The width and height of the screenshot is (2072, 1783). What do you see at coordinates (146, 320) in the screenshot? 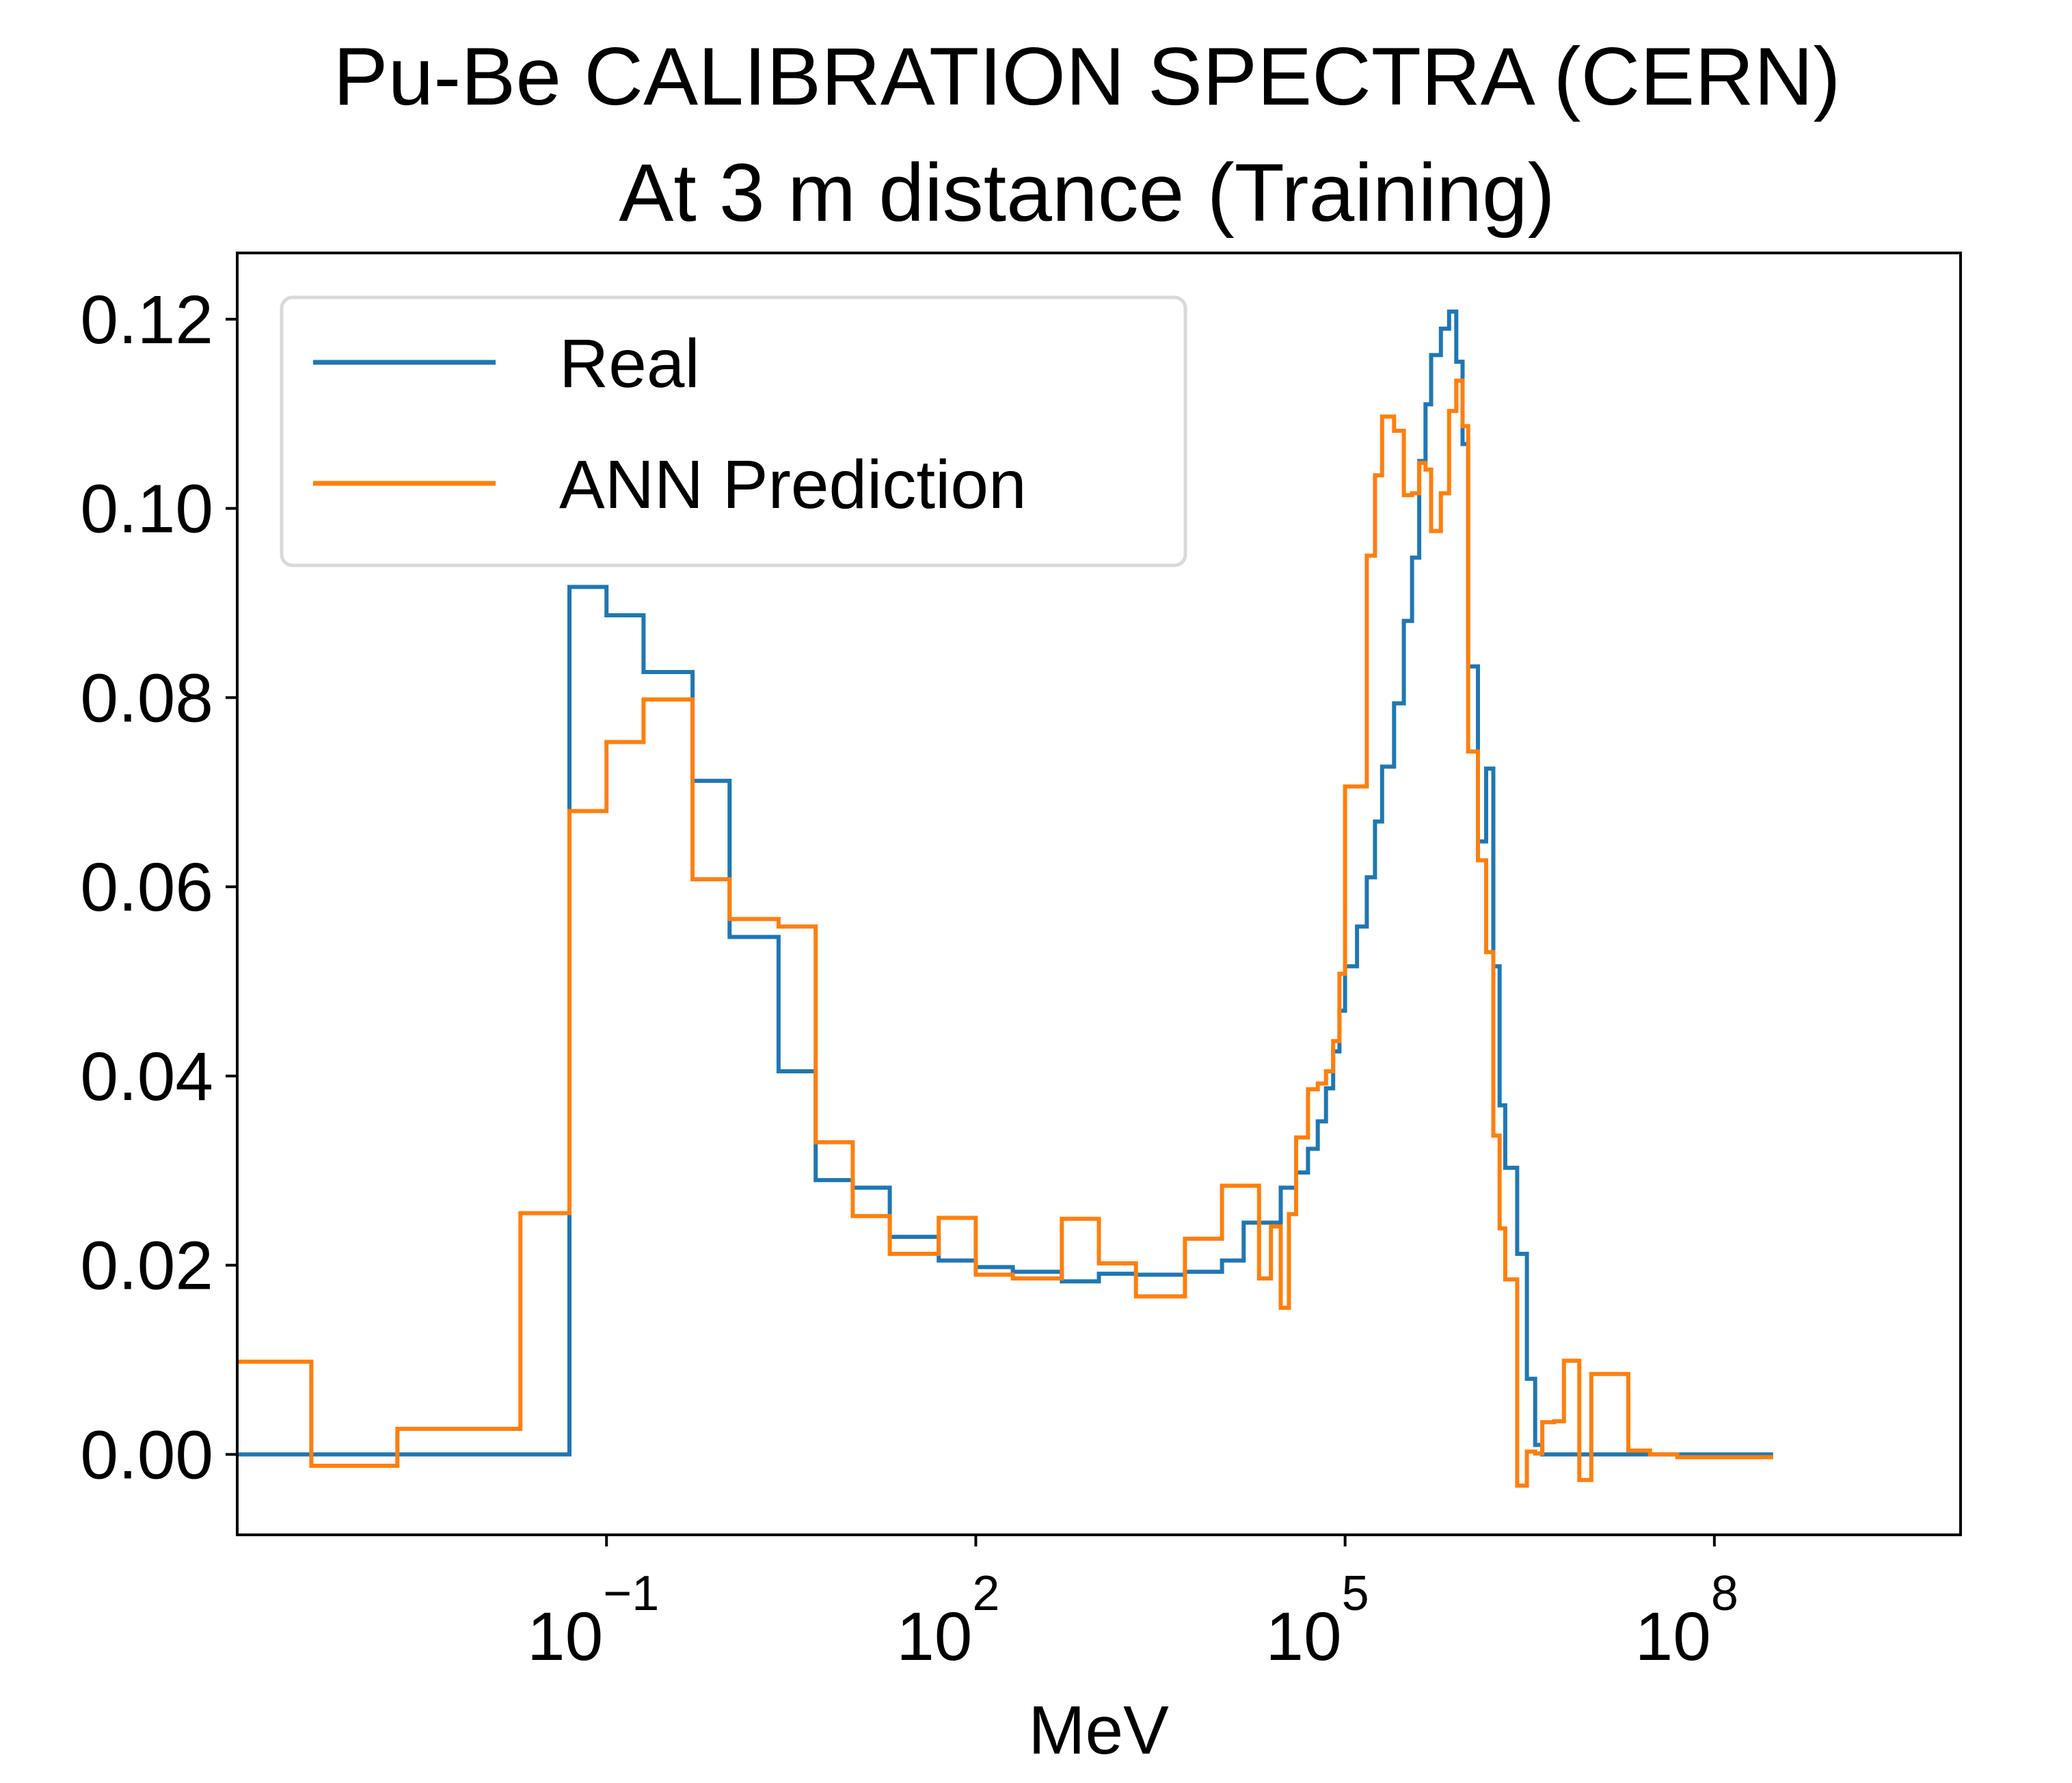
I see `y-tick-label: 0.12` at bounding box center [146, 320].